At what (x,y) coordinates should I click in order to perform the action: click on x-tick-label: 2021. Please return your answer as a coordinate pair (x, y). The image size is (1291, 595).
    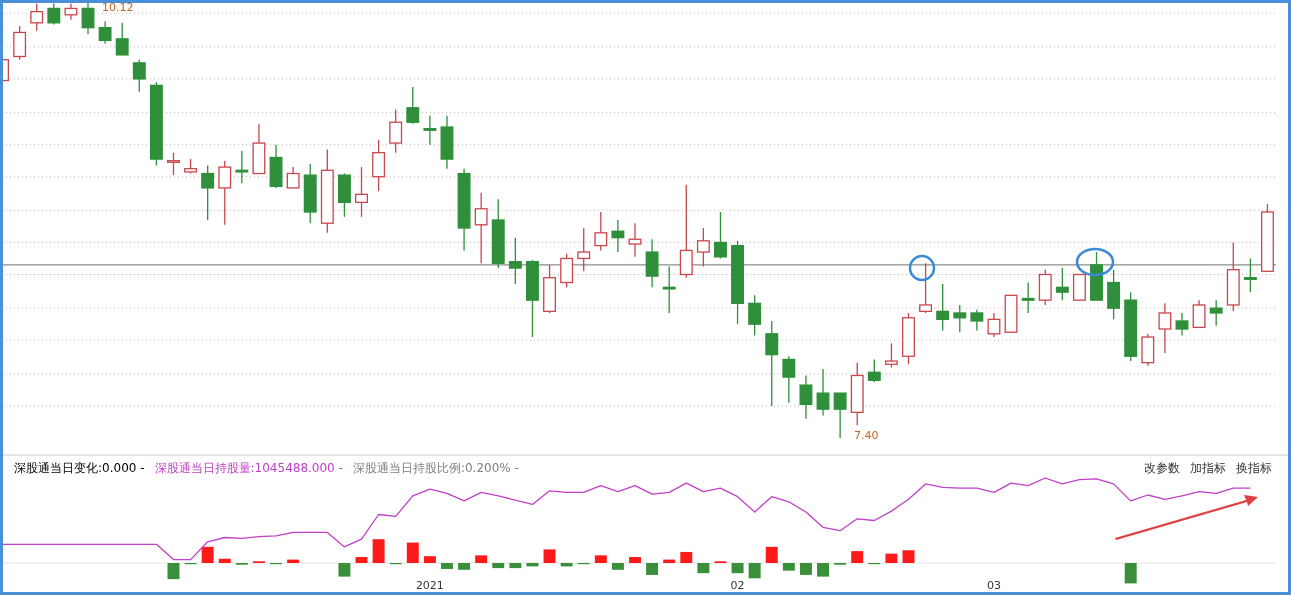
    Looking at the image, I should click on (429, 585).